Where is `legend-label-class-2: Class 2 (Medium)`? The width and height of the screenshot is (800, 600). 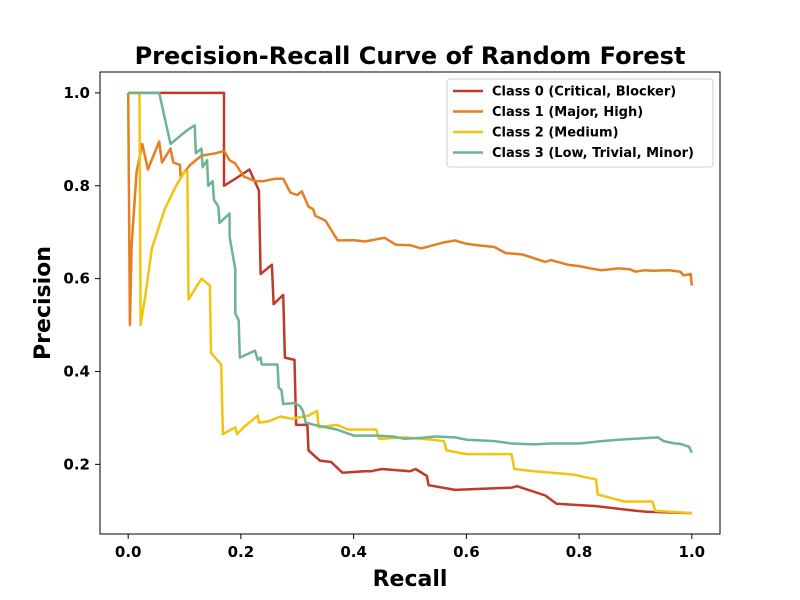 legend-label-class-2: Class 2 (Medium) is located at coordinates (555, 133).